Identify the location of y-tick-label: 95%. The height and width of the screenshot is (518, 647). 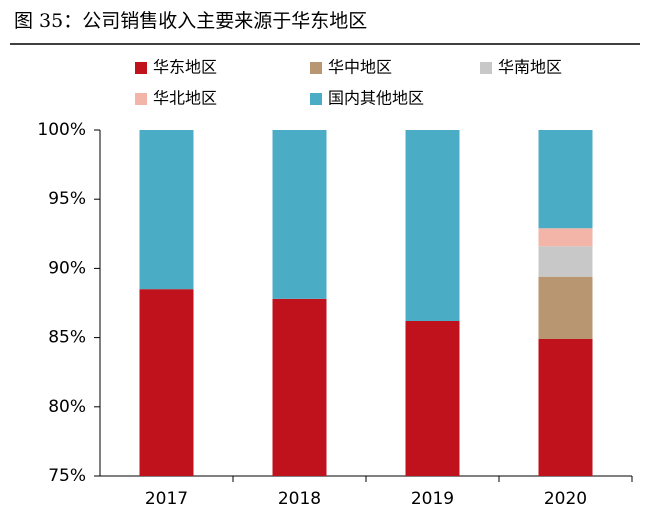
(67, 199).